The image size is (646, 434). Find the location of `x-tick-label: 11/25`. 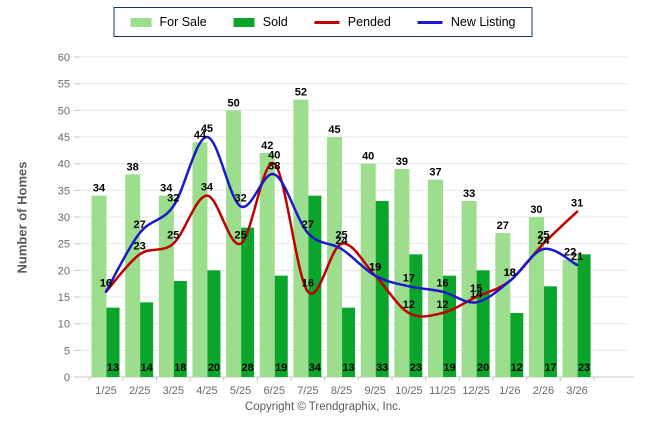

x-tick-label: 11/25 is located at coordinates (442, 391).